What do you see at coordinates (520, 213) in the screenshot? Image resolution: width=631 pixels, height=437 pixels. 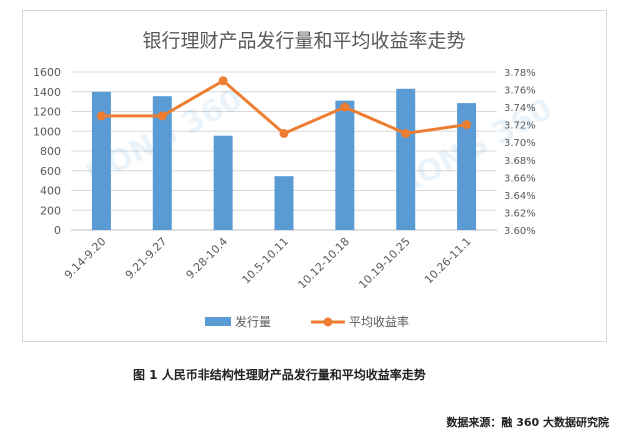 I see `y-right-tick-label: 3.62%` at bounding box center [520, 213].